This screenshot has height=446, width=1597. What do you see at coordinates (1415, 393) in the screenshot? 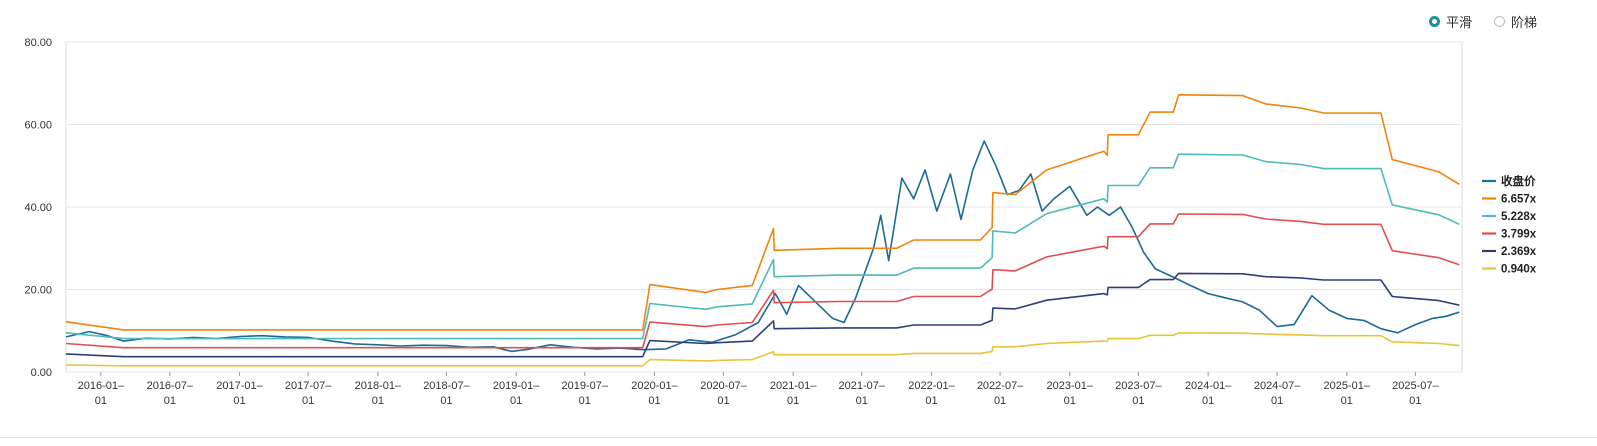
I see `x-tick-label: 2025-07– 01` at bounding box center [1415, 393].